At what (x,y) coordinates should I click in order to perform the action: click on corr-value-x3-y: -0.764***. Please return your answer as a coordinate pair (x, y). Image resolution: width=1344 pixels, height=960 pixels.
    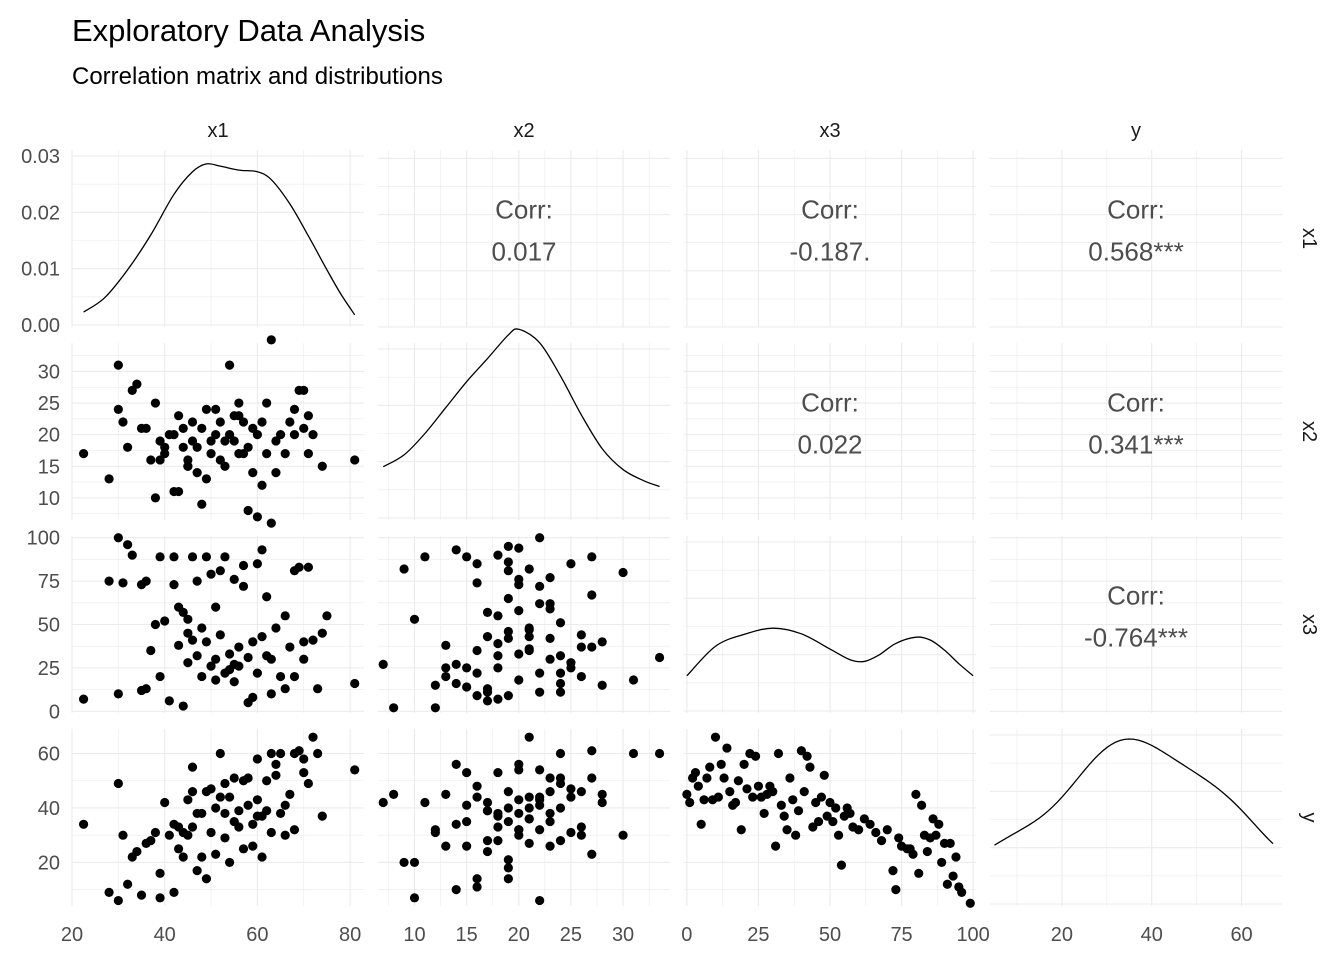
    Looking at the image, I should click on (1136, 638).